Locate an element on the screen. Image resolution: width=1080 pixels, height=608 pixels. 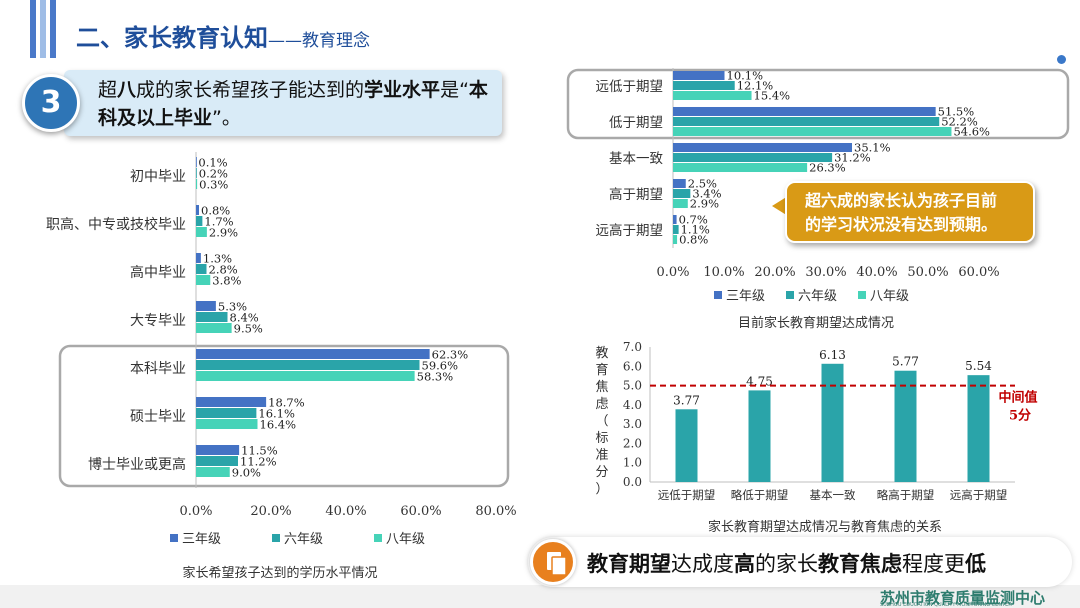
header-decoration is located at coordinates (43, 29).